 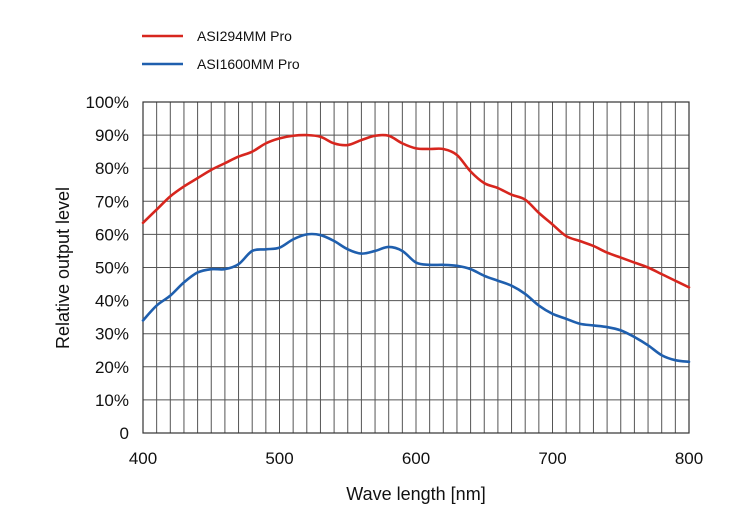 What do you see at coordinates (552, 458) in the screenshot?
I see `x-tick-label: 700` at bounding box center [552, 458].